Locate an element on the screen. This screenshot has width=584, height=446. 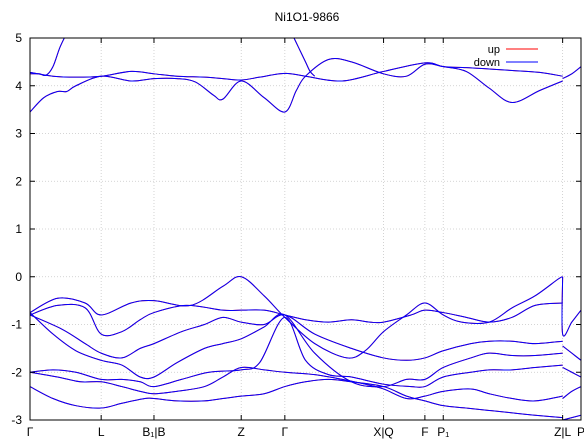
x-tick-label: F is located at coordinates (424, 432).